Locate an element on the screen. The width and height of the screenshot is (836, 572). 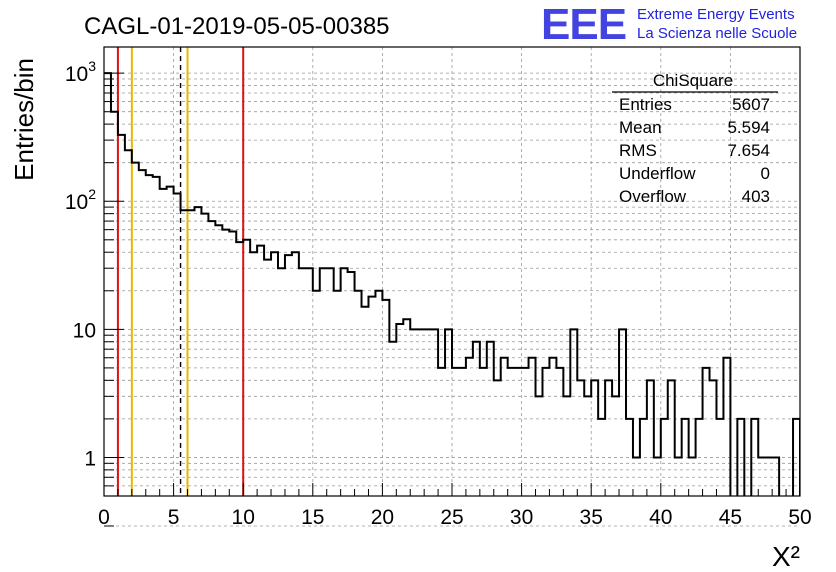
y-tick-label-exponent: 3 is located at coordinates (92, 66).